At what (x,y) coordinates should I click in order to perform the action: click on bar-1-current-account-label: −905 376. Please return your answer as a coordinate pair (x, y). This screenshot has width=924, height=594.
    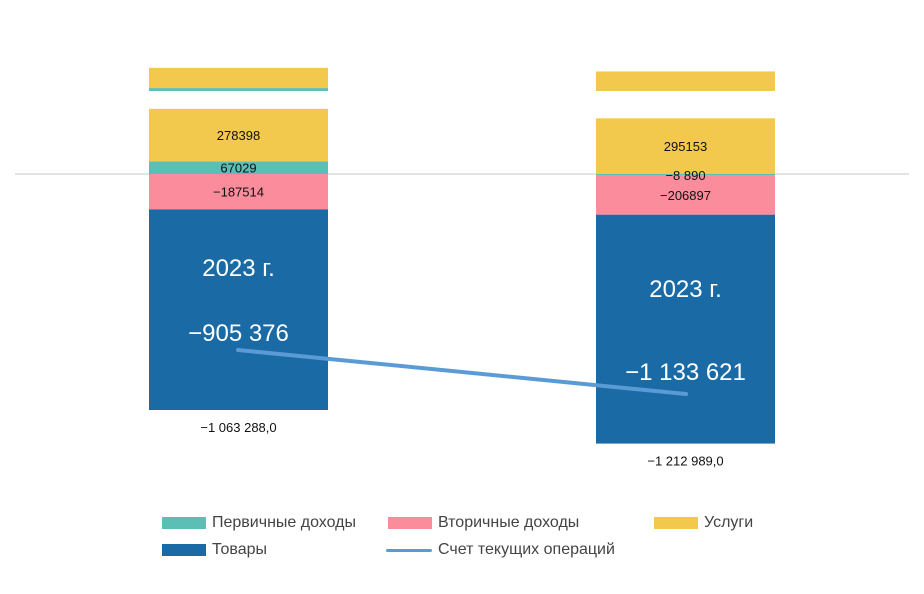
    Looking at the image, I should click on (238, 333).